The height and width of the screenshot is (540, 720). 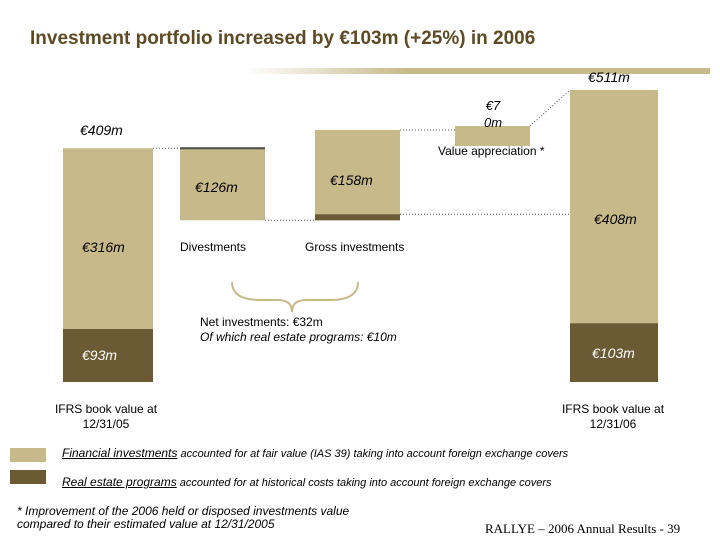 I want to click on gross-investments-category-label: Gross investments, so click(x=355, y=247).